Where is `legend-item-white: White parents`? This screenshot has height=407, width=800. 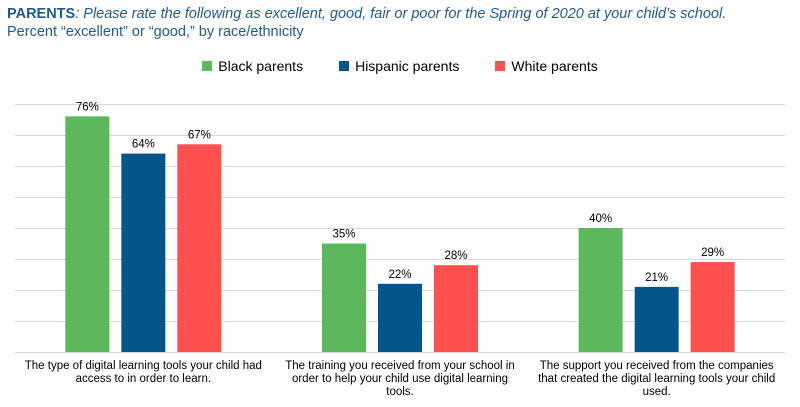
legend-item-white: White parents is located at coordinates (546, 66).